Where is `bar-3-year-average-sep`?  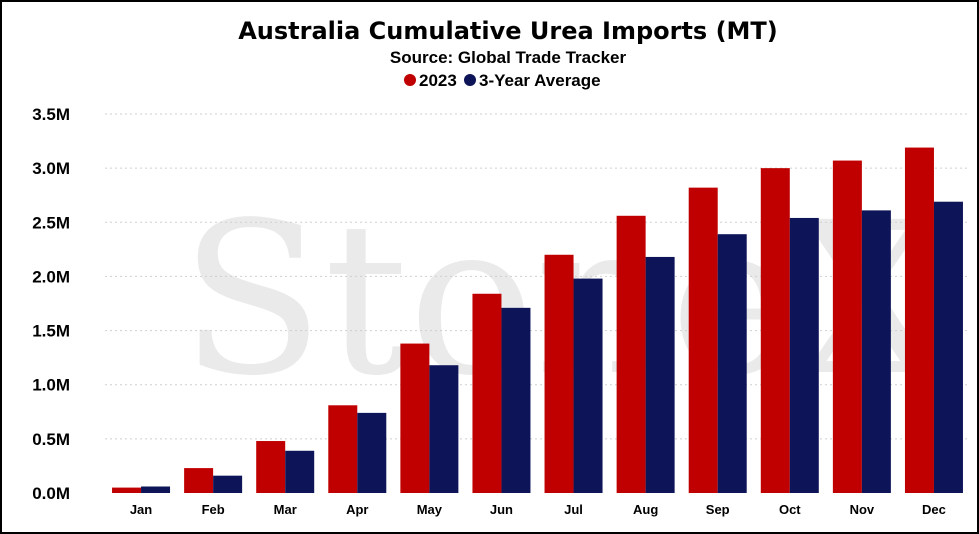
bar-3-year-average-sep is located at coordinates (732, 363).